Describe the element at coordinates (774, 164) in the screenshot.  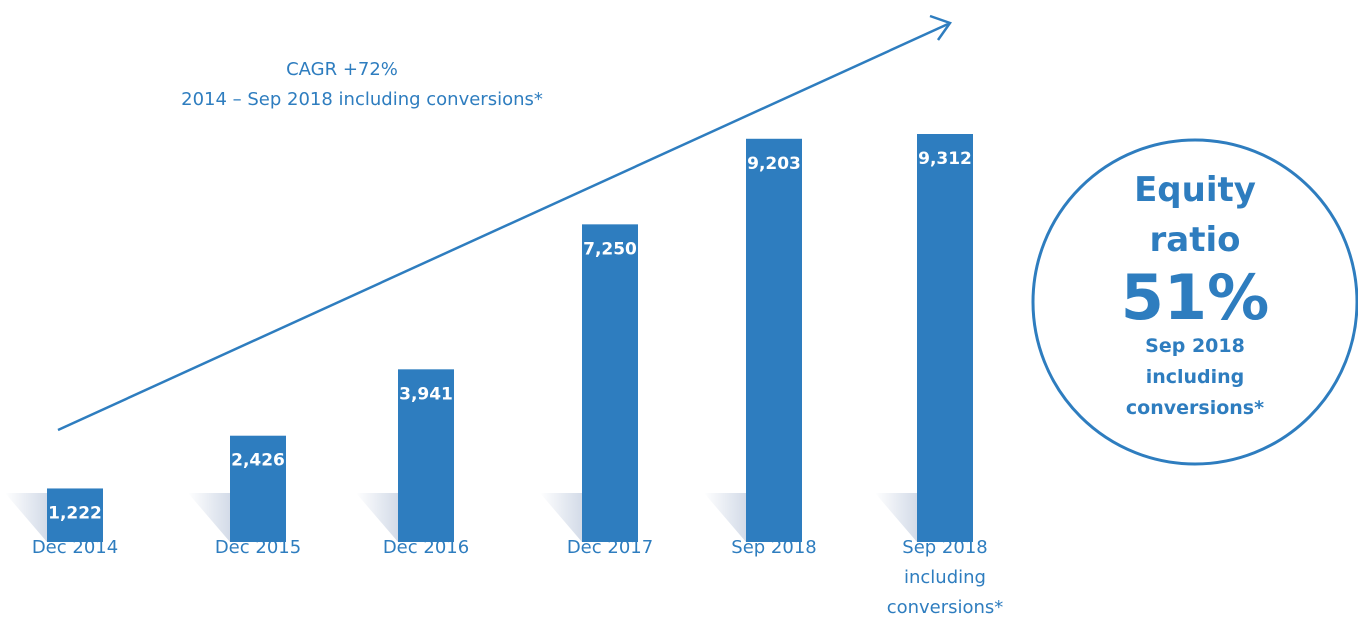
I see `data-label: 9,203` at that location.